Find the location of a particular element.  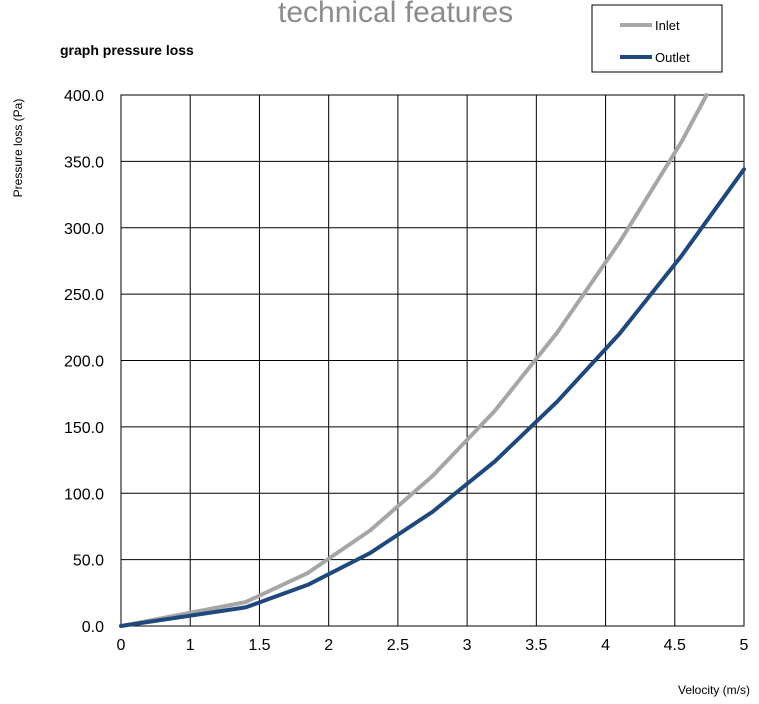

y-tick-label: 300.0 is located at coordinates (84, 229).